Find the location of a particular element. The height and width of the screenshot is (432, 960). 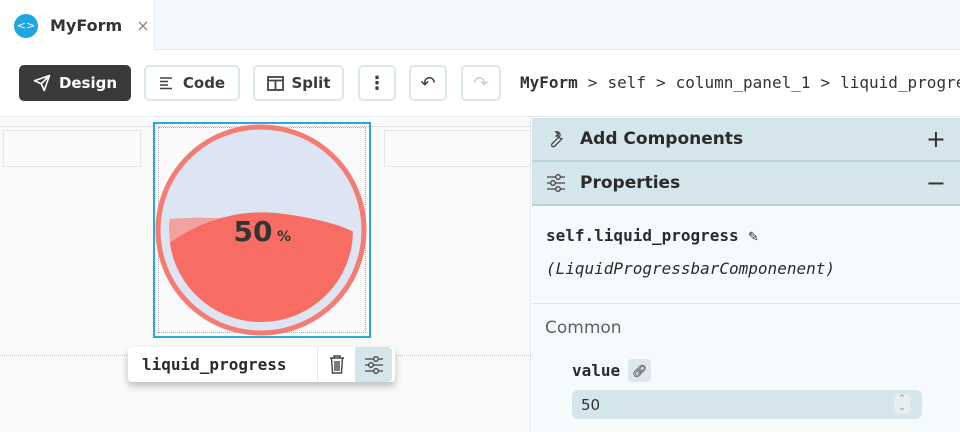

add-components-header: Add Components + is located at coordinates (746, 140).